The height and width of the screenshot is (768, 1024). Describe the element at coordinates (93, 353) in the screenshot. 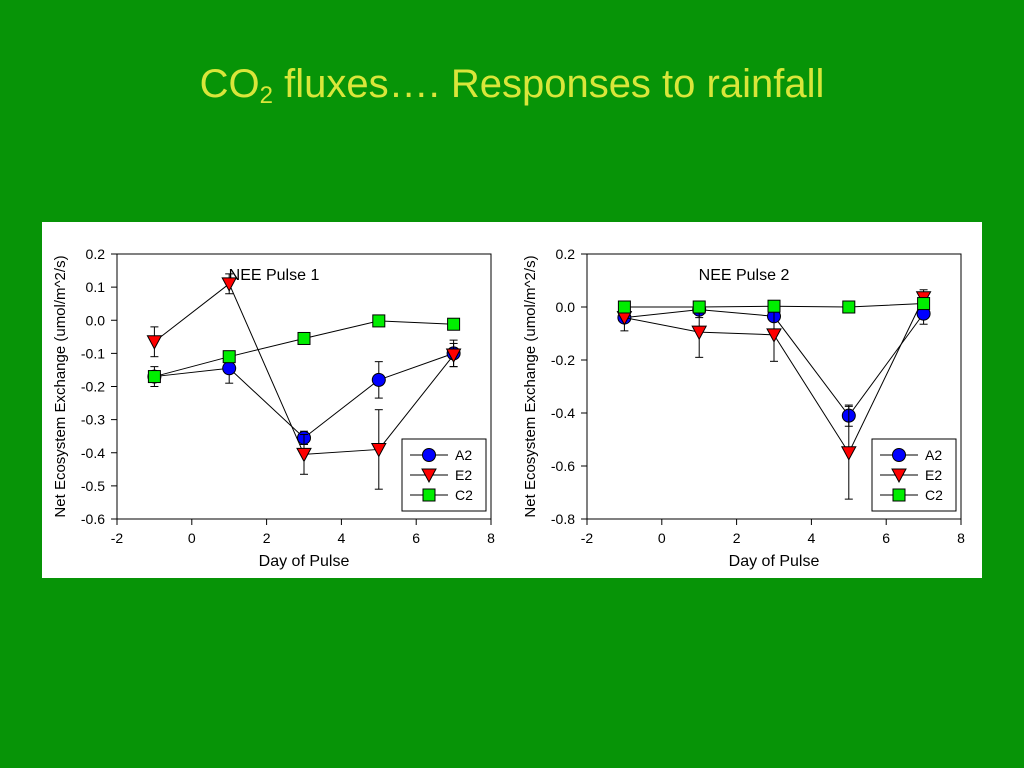

I see `y-tick-label: -0.1` at that location.